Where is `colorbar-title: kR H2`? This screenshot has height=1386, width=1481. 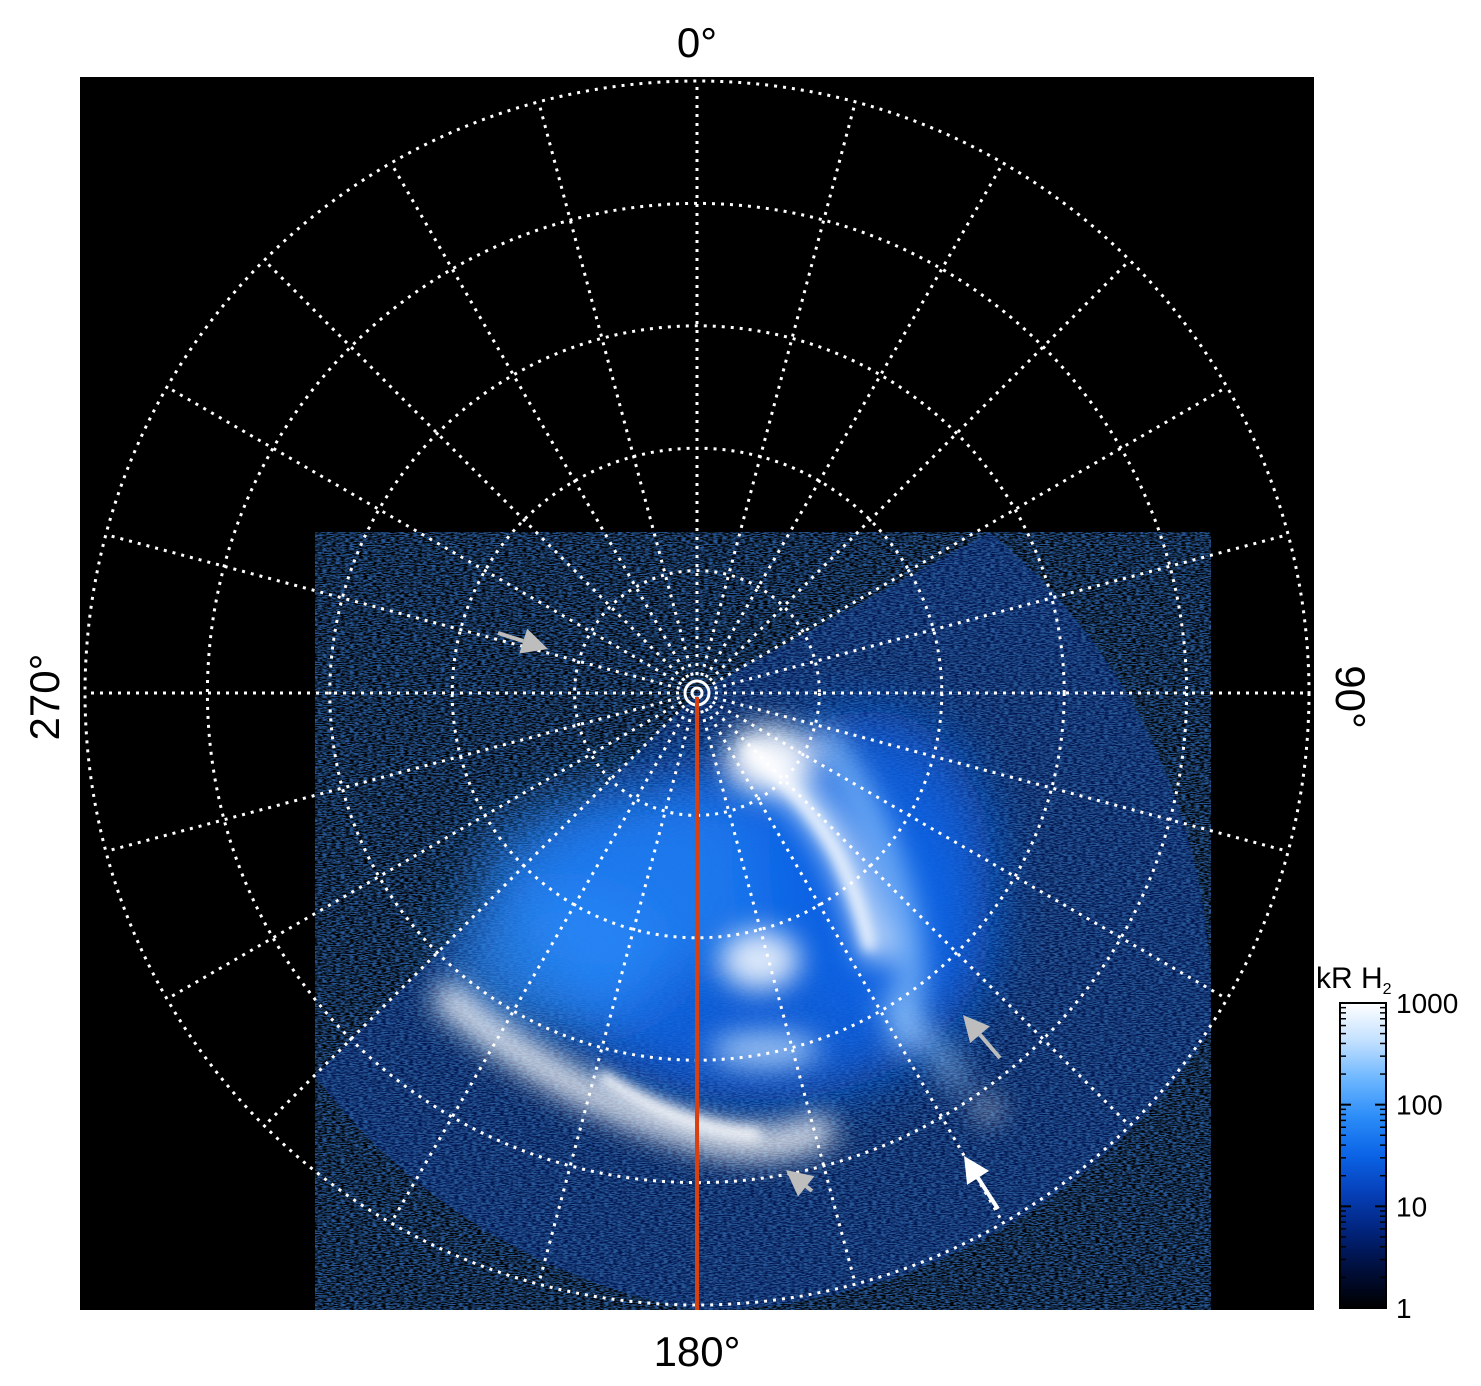 colorbar-title: kR H2 is located at coordinates (1354, 980).